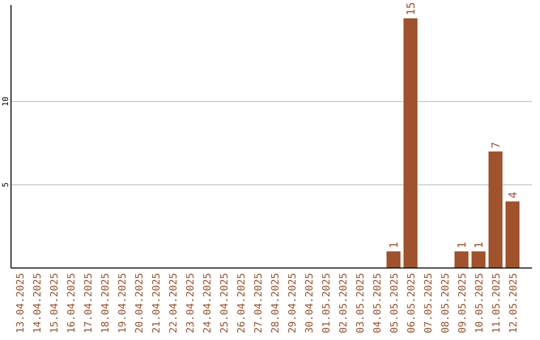 The height and width of the screenshot is (340, 540). What do you see at coordinates (310, 303) in the screenshot?
I see `x-tick-label: 30.04.2025` at bounding box center [310, 303].